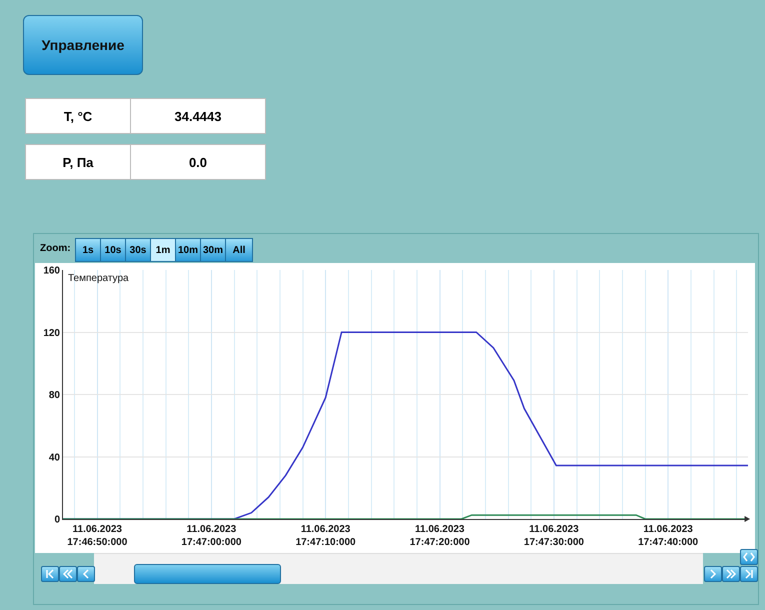 The height and width of the screenshot is (610, 765). Describe the element at coordinates (138, 250) in the screenshot. I see `text: 30s` at that location.